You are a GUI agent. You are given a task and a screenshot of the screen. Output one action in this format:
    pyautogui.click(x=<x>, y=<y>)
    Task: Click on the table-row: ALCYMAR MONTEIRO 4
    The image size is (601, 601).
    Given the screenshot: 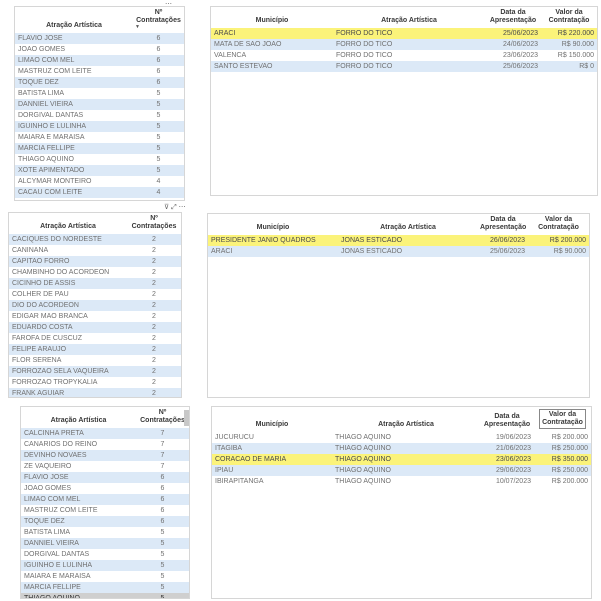 What is the action you would take?
    pyautogui.click(x=99, y=181)
    